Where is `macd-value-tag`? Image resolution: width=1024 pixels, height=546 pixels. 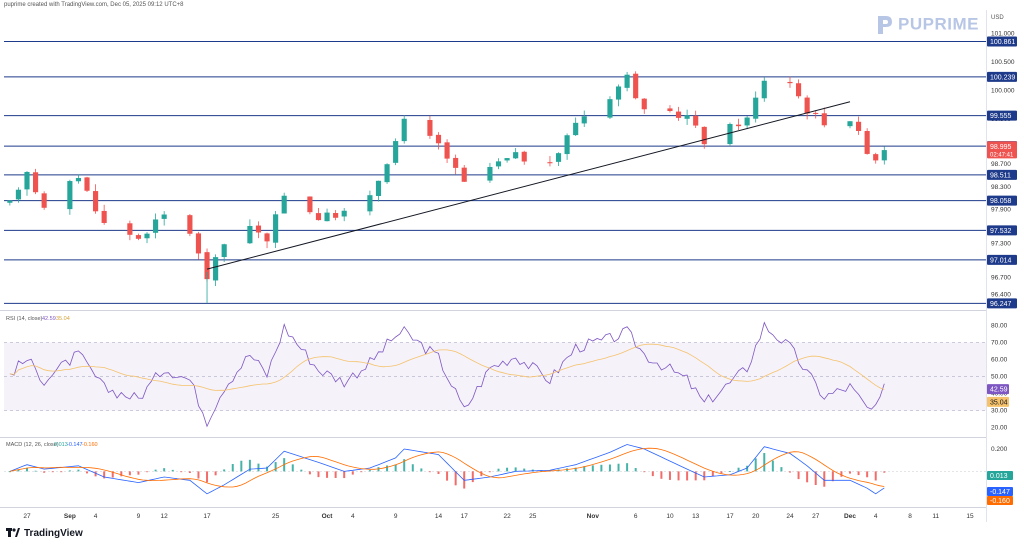
macd-value-tag is located at coordinates (1000, 500).